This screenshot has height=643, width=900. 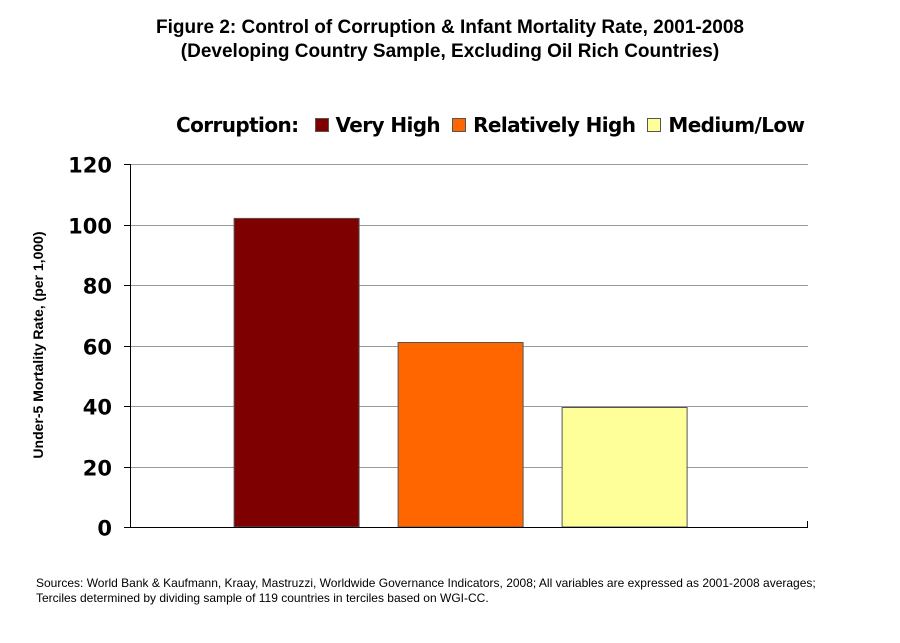 What do you see at coordinates (90, 227) in the screenshot?
I see `y-tick-label-100: 100` at bounding box center [90, 227].